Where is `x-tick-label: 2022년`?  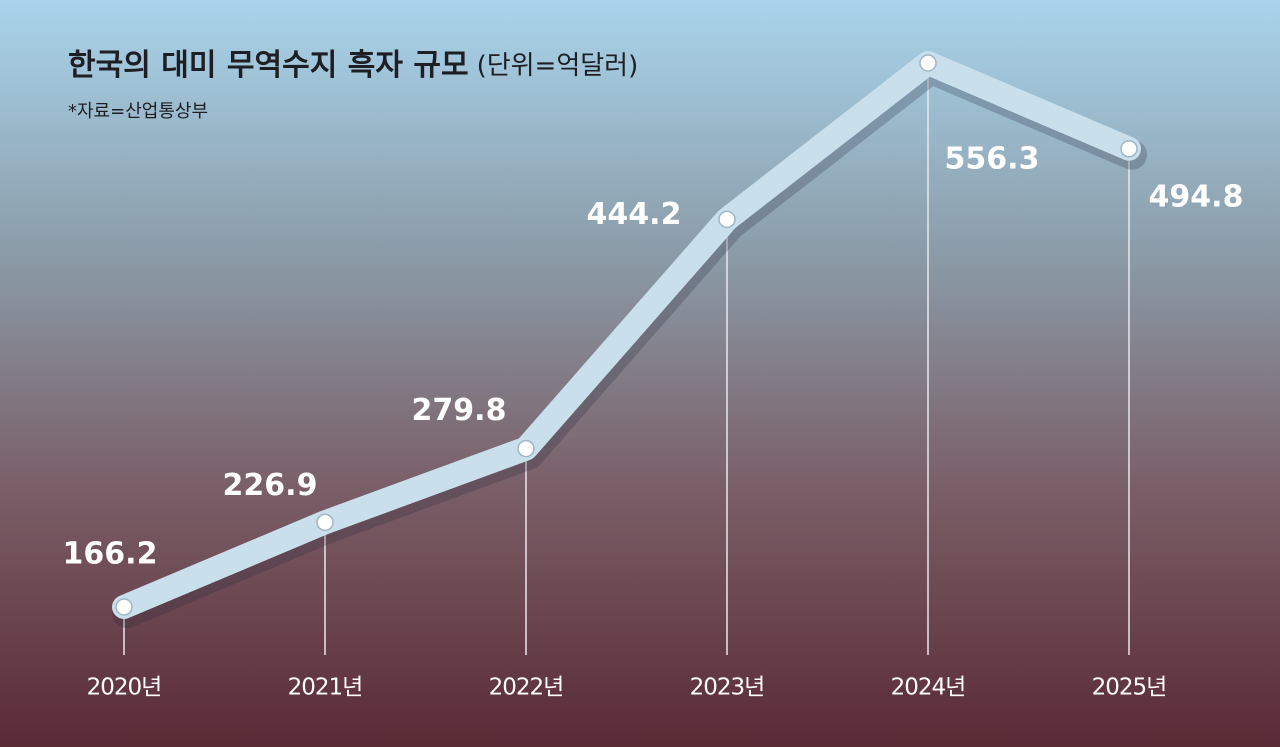 x-tick-label: 2022년 is located at coordinates (526, 688).